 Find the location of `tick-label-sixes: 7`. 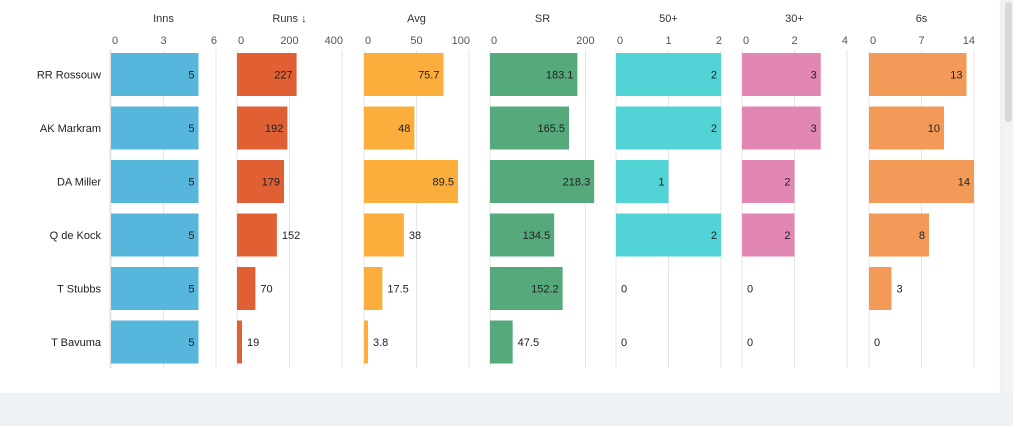

tick-label-sixes: 7 is located at coordinates (921, 41).